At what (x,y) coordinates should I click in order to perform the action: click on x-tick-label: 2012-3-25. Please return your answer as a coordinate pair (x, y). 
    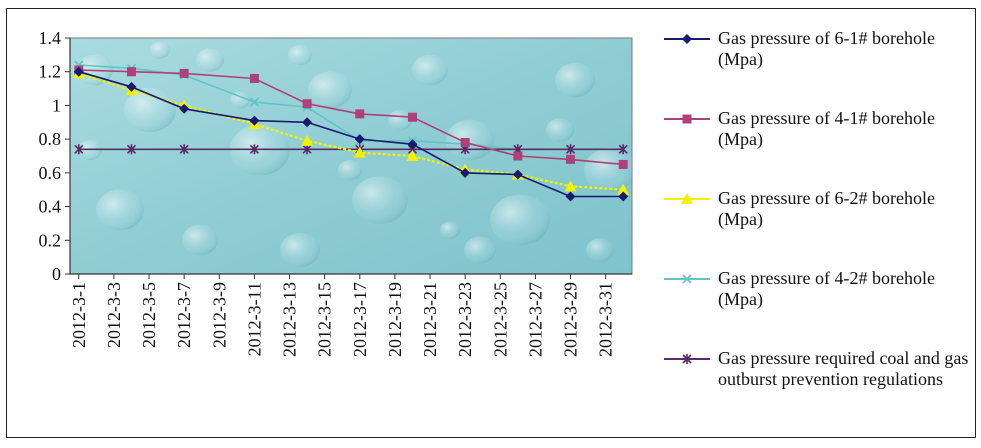
    Looking at the image, I should click on (500, 319).